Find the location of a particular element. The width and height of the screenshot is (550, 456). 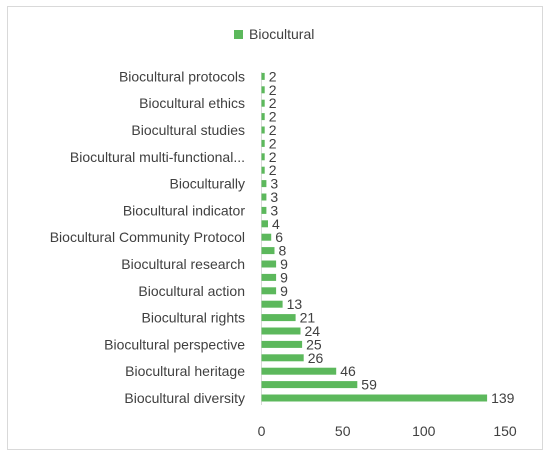

value-label-7: 13 is located at coordinates (295, 304).